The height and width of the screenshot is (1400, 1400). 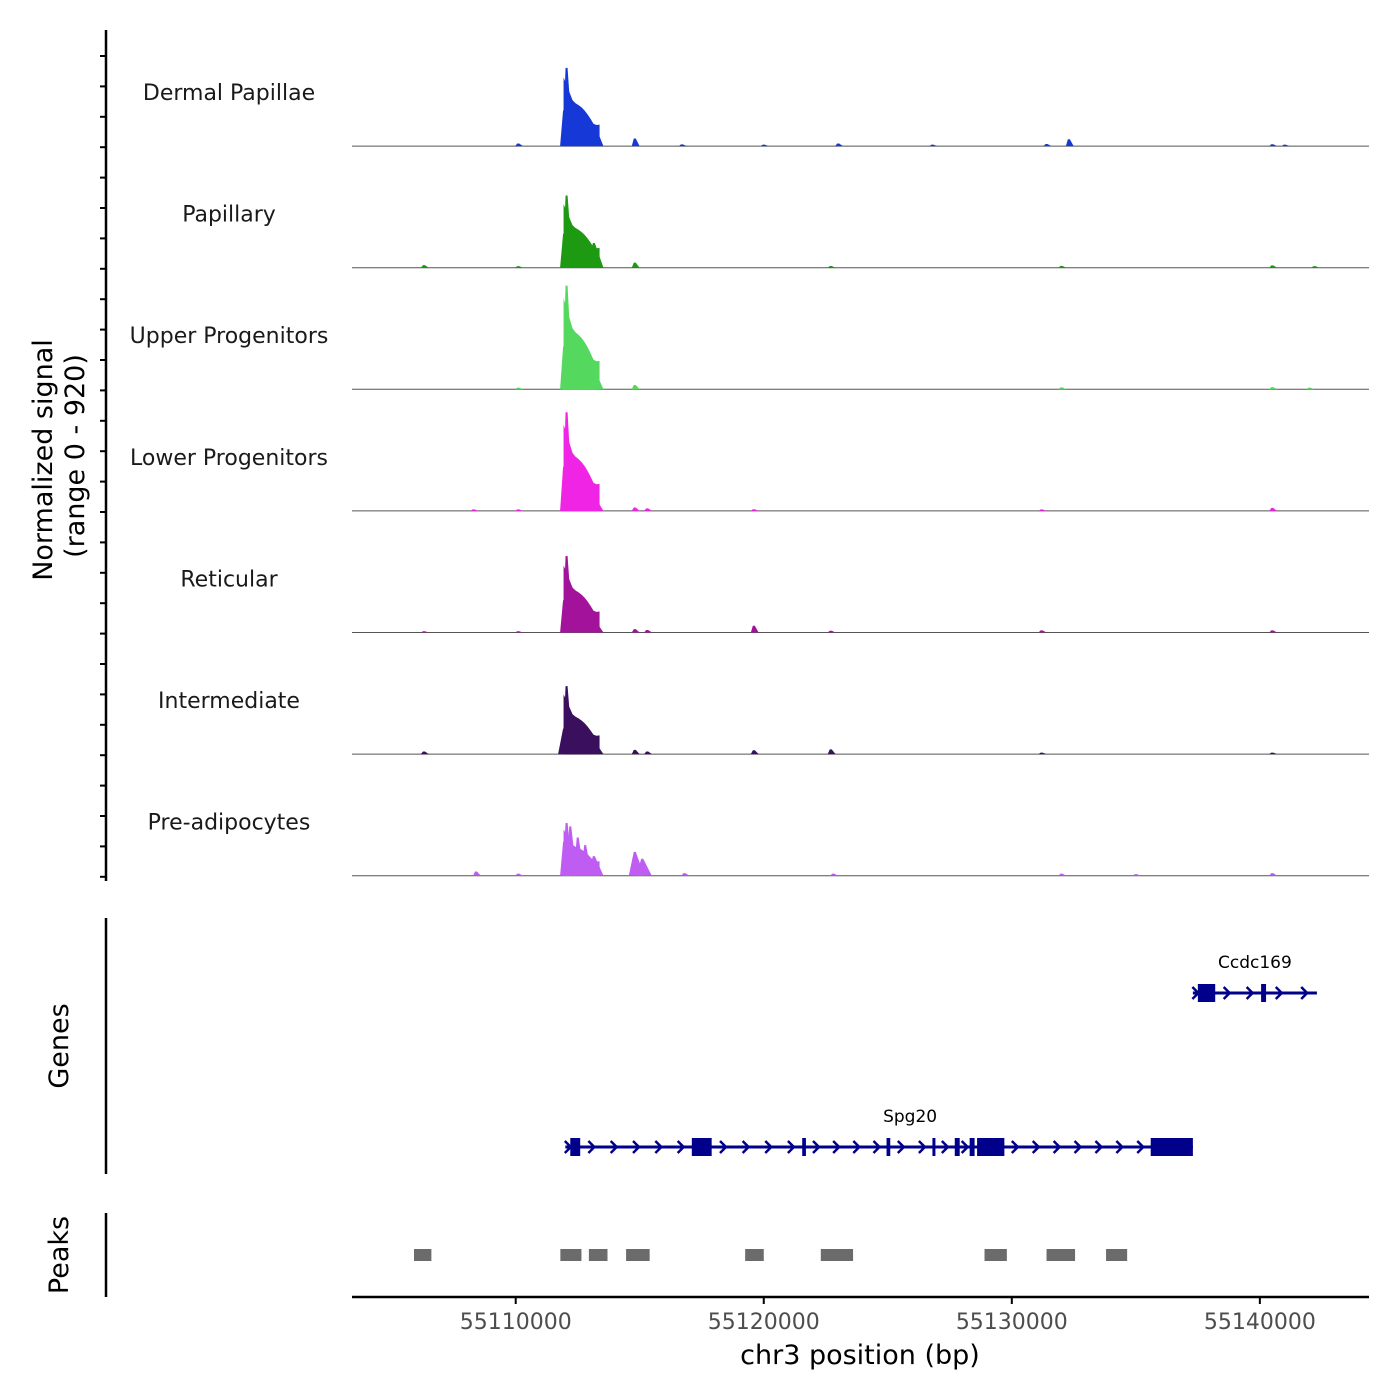 I want to click on x-axis: 55110000 55120000 55130000 55140000, so click(x=860, y=1315).